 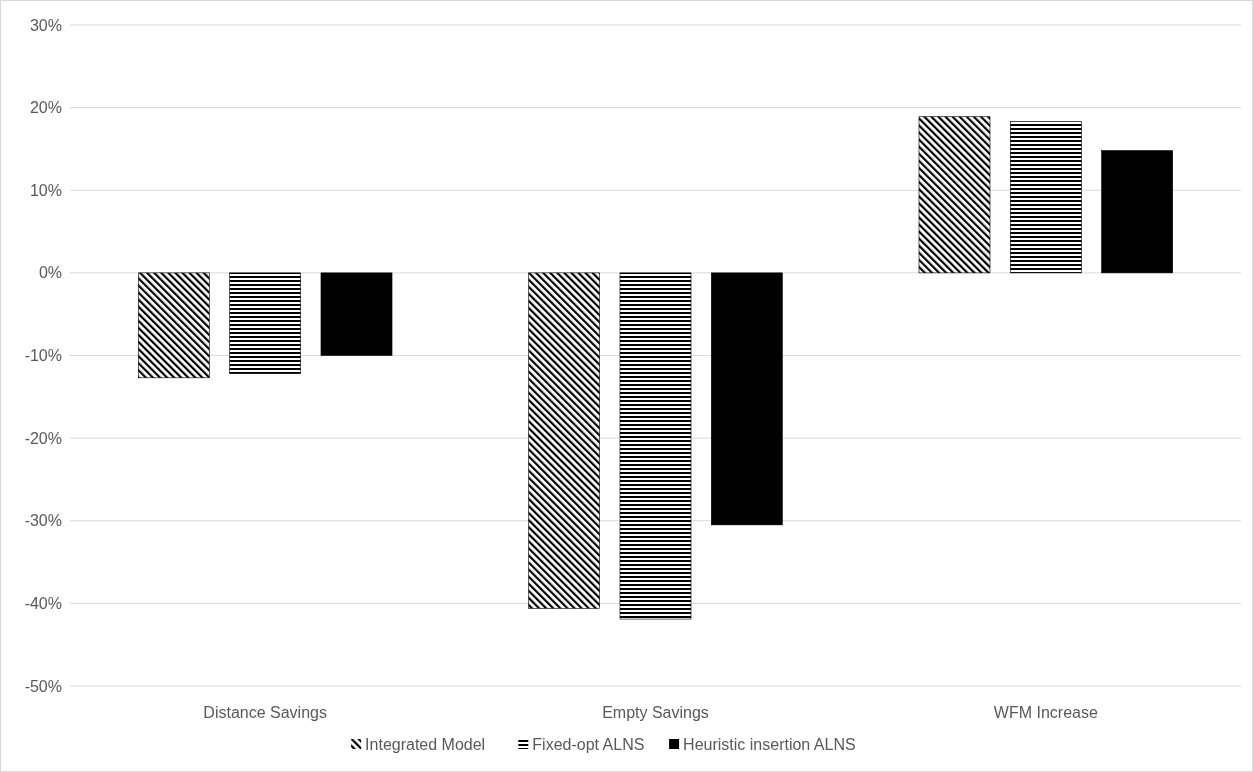 I want to click on y-tick-label: 30%, so click(x=45, y=25).